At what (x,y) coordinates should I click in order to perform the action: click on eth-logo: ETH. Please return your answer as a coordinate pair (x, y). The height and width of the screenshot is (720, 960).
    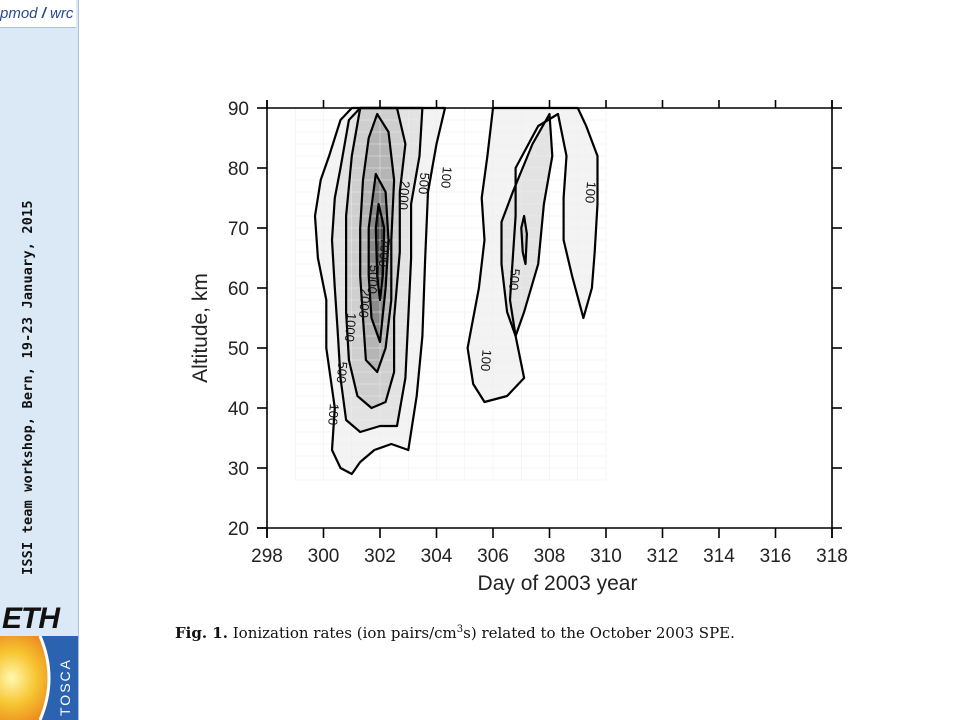
    Looking at the image, I should click on (31, 618).